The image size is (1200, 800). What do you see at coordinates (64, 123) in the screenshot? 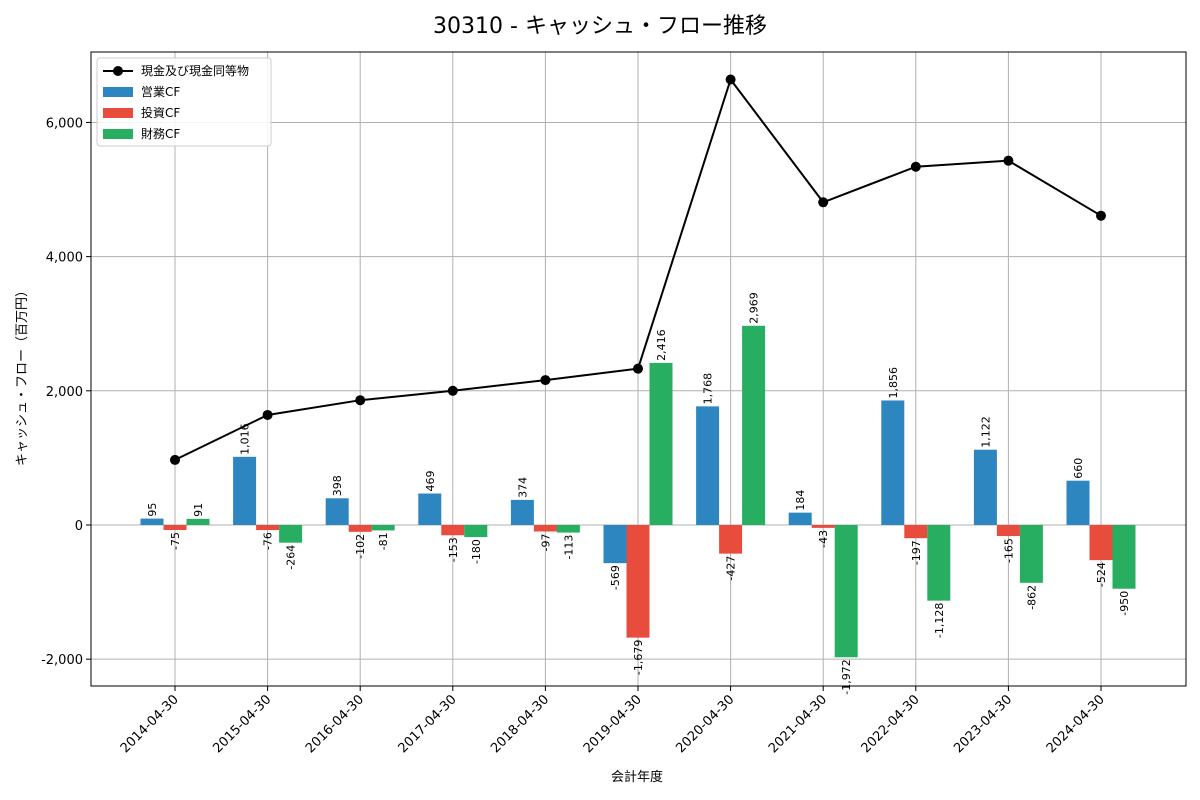
I see `y-tick-label: 6,000` at bounding box center [64, 123].